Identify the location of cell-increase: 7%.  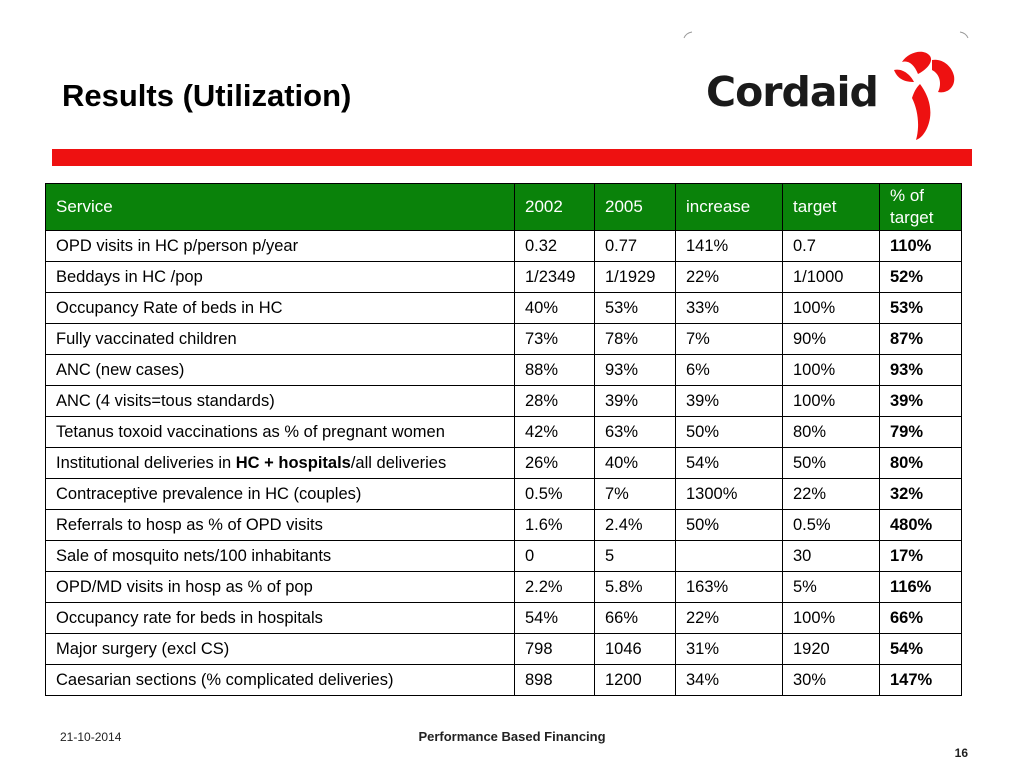
(729, 339).